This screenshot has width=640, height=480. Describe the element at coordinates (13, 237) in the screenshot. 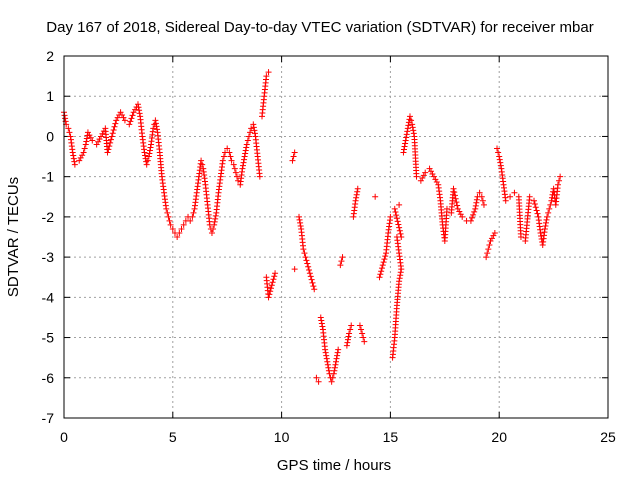

I see `y-axis-label: SDTVAR / TECUs` at that location.